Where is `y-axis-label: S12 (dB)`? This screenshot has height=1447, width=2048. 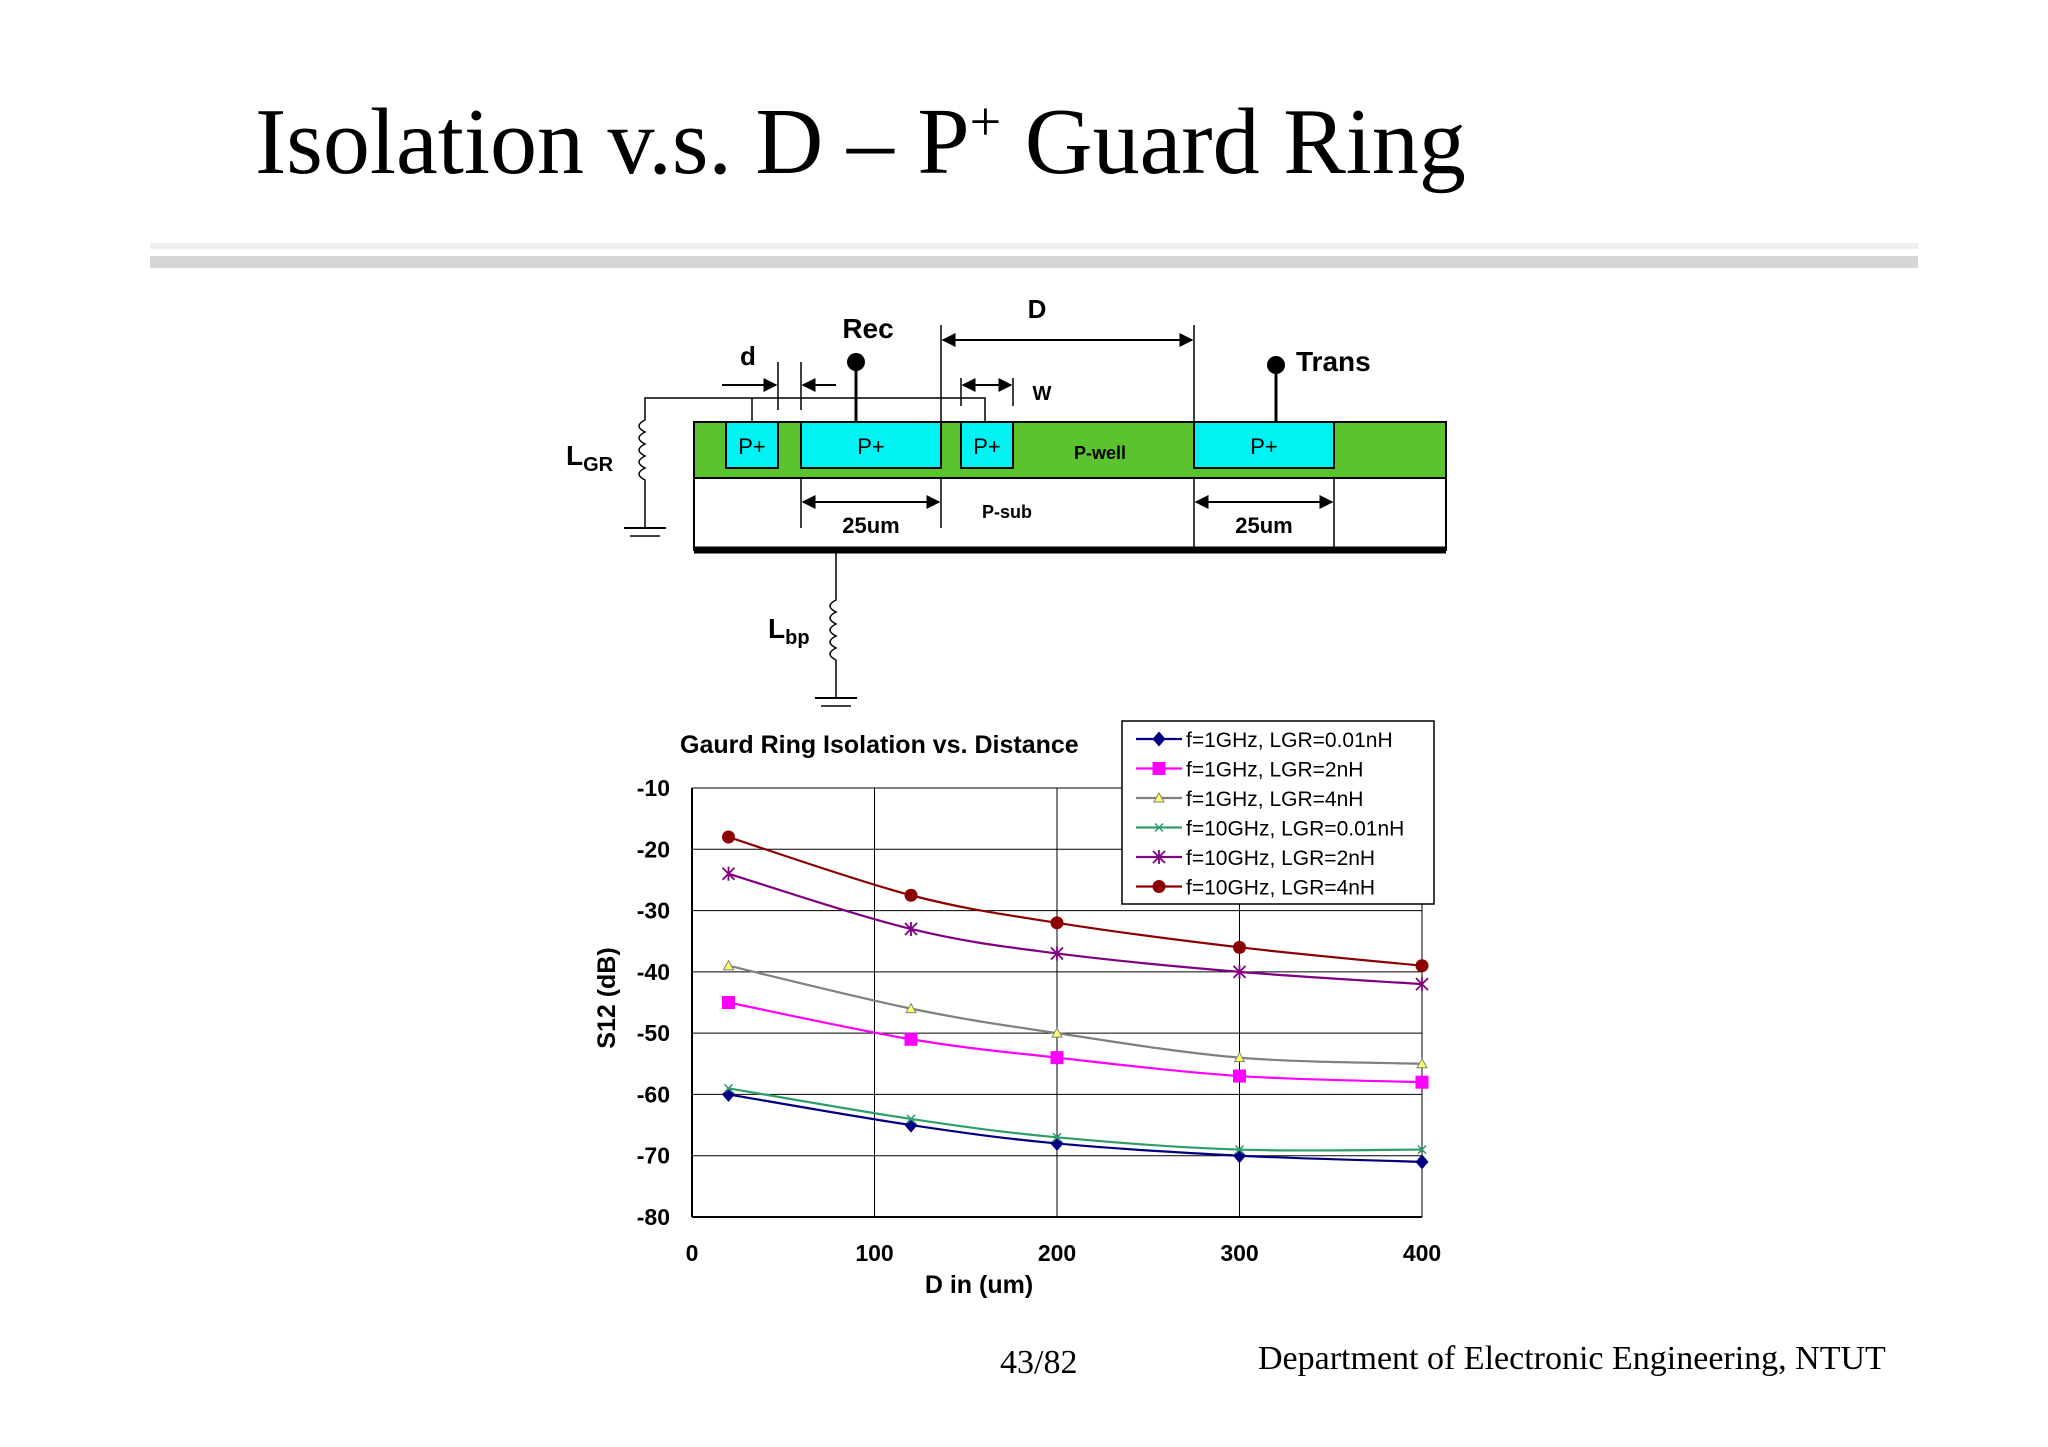
y-axis-label: S12 (dB) is located at coordinates (607, 997).